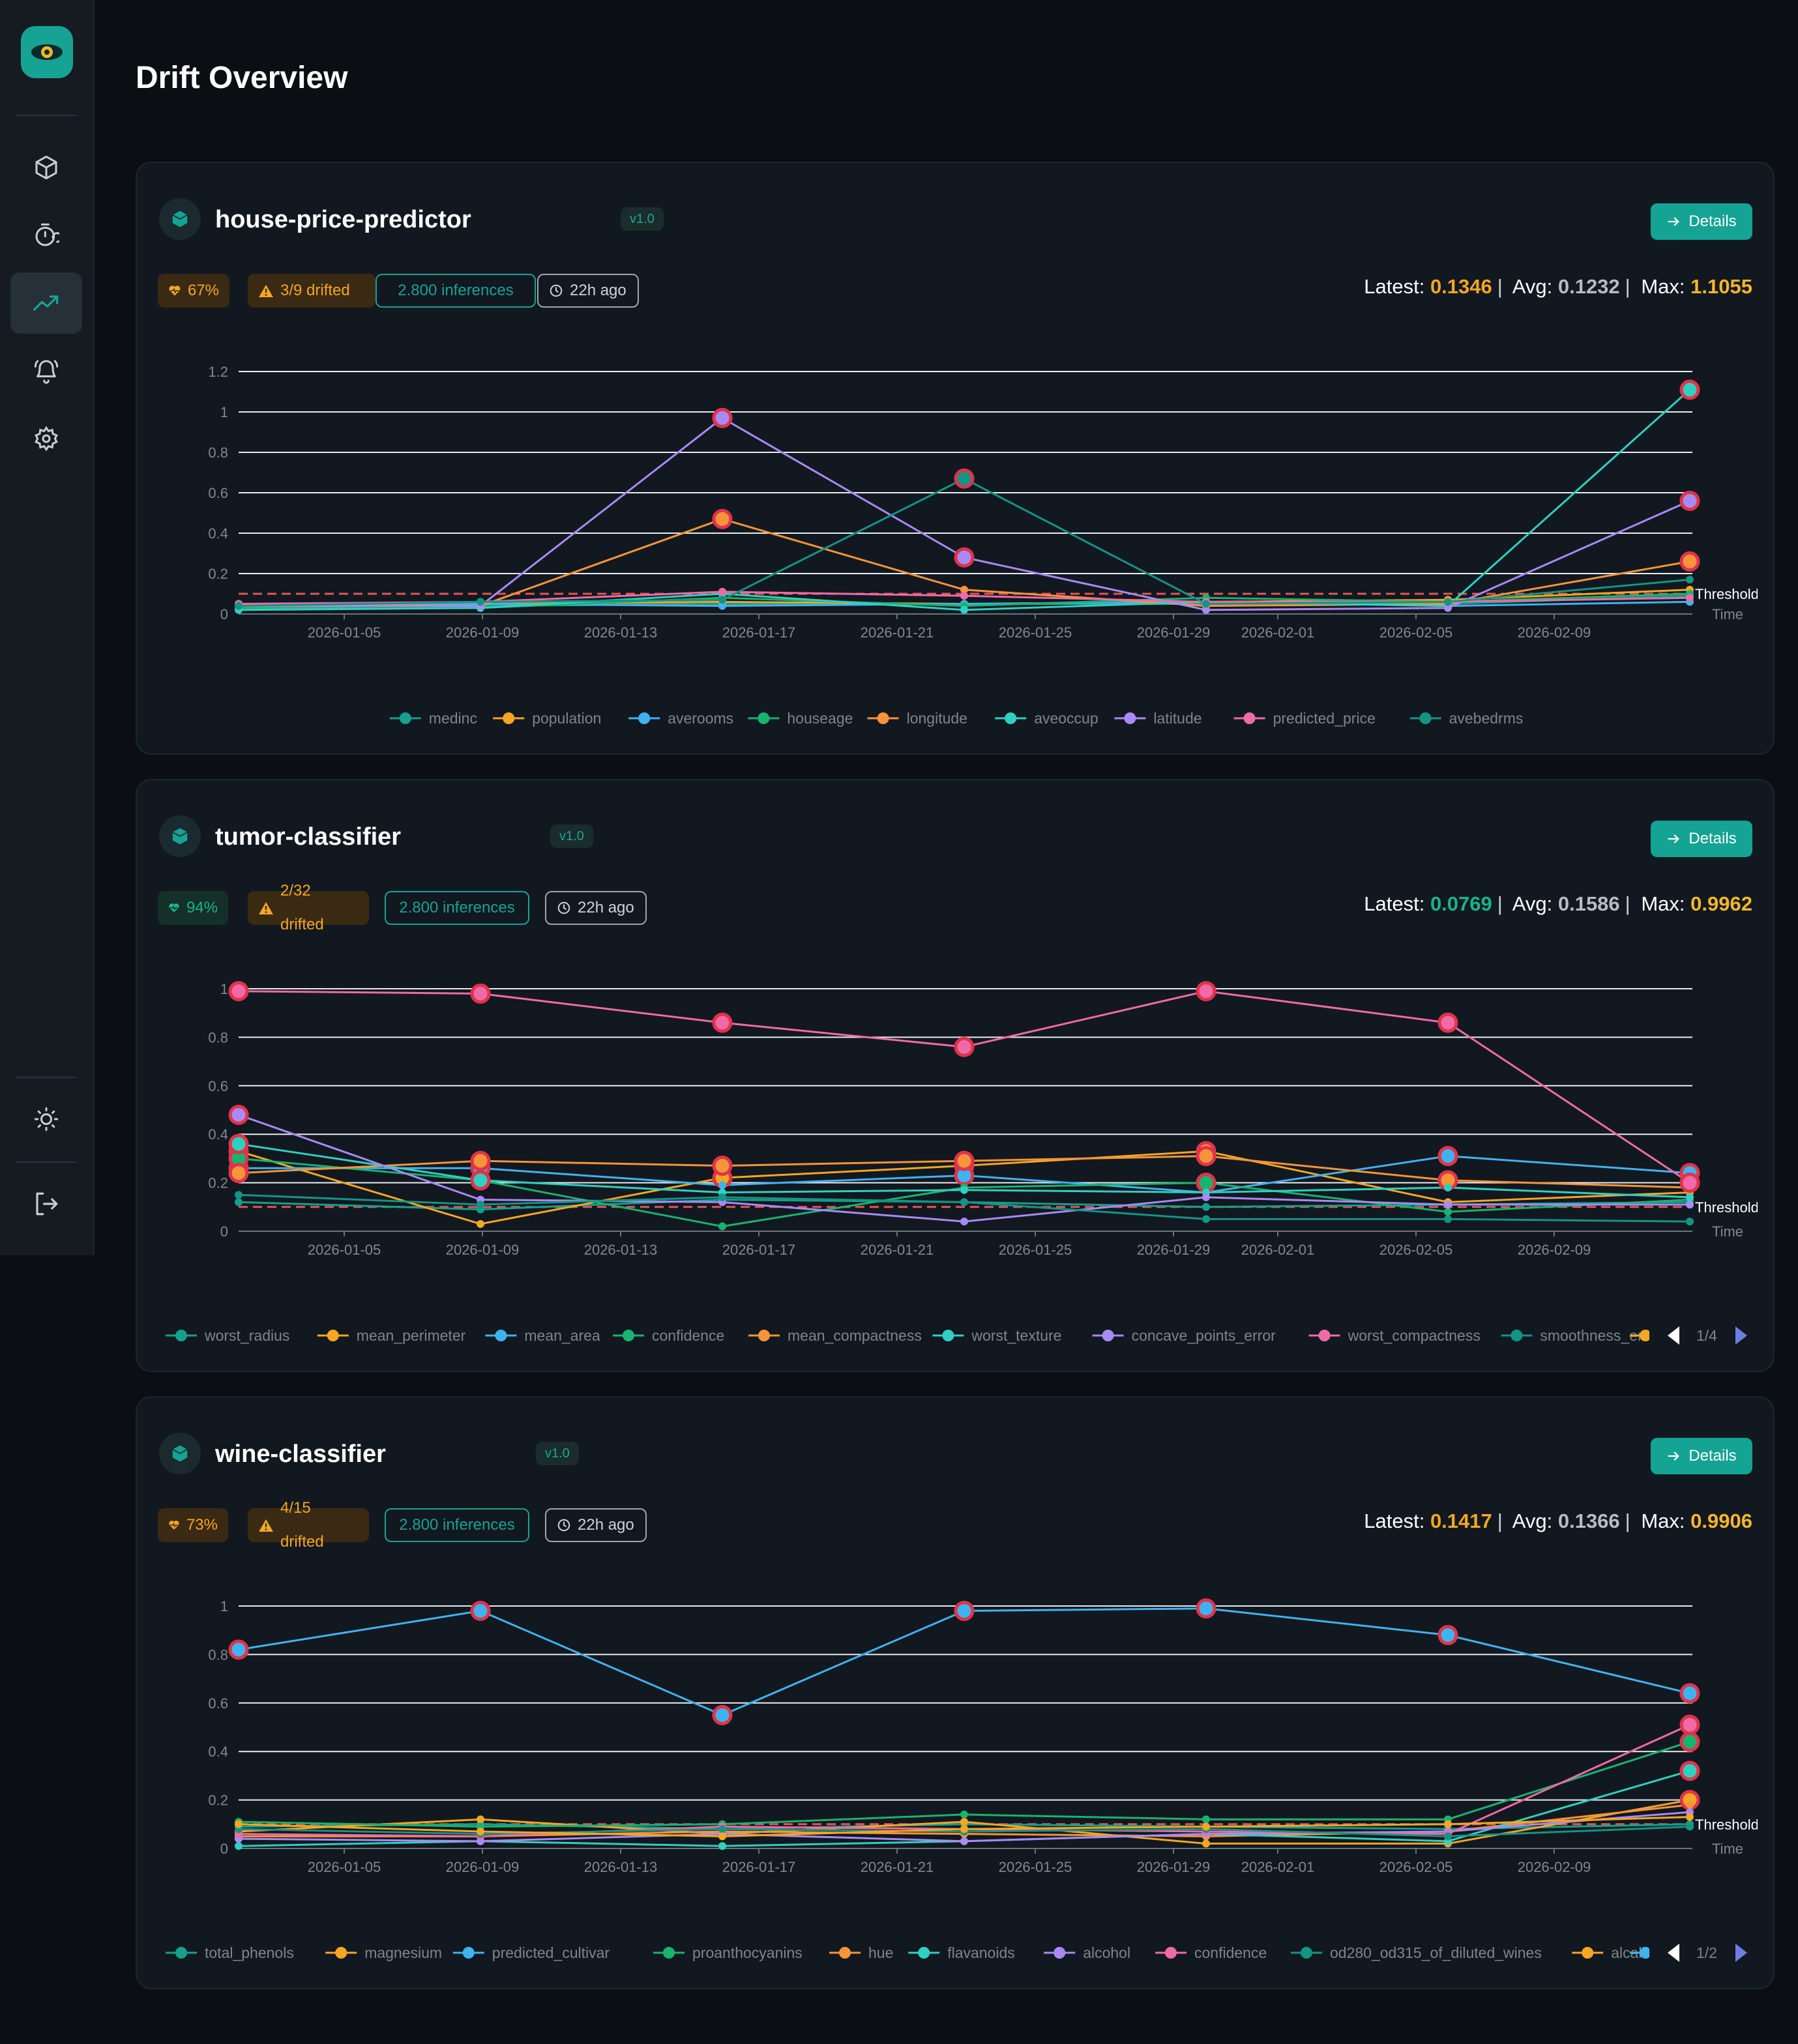 Image resolution: width=1798 pixels, height=2044 pixels. What do you see at coordinates (46, 303) in the screenshot?
I see `sidebar-item-drift` at bounding box center [46, 303].